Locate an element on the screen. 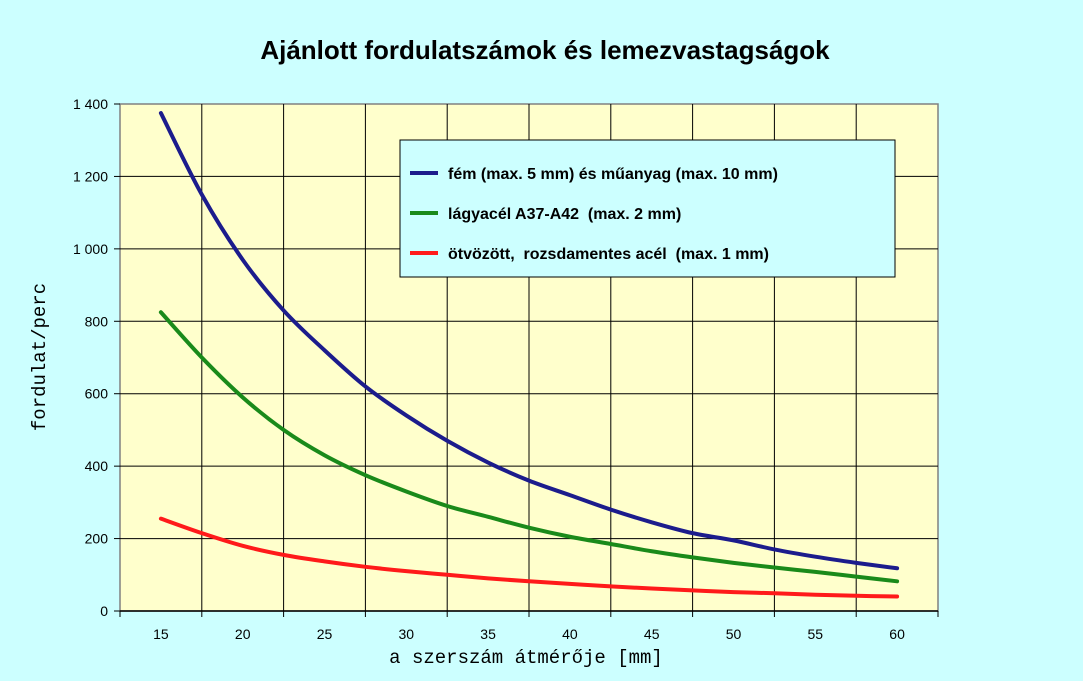 This screenshot has height=681, width=1083. x-tick-label: 30 is located at coordinates (407, 634).